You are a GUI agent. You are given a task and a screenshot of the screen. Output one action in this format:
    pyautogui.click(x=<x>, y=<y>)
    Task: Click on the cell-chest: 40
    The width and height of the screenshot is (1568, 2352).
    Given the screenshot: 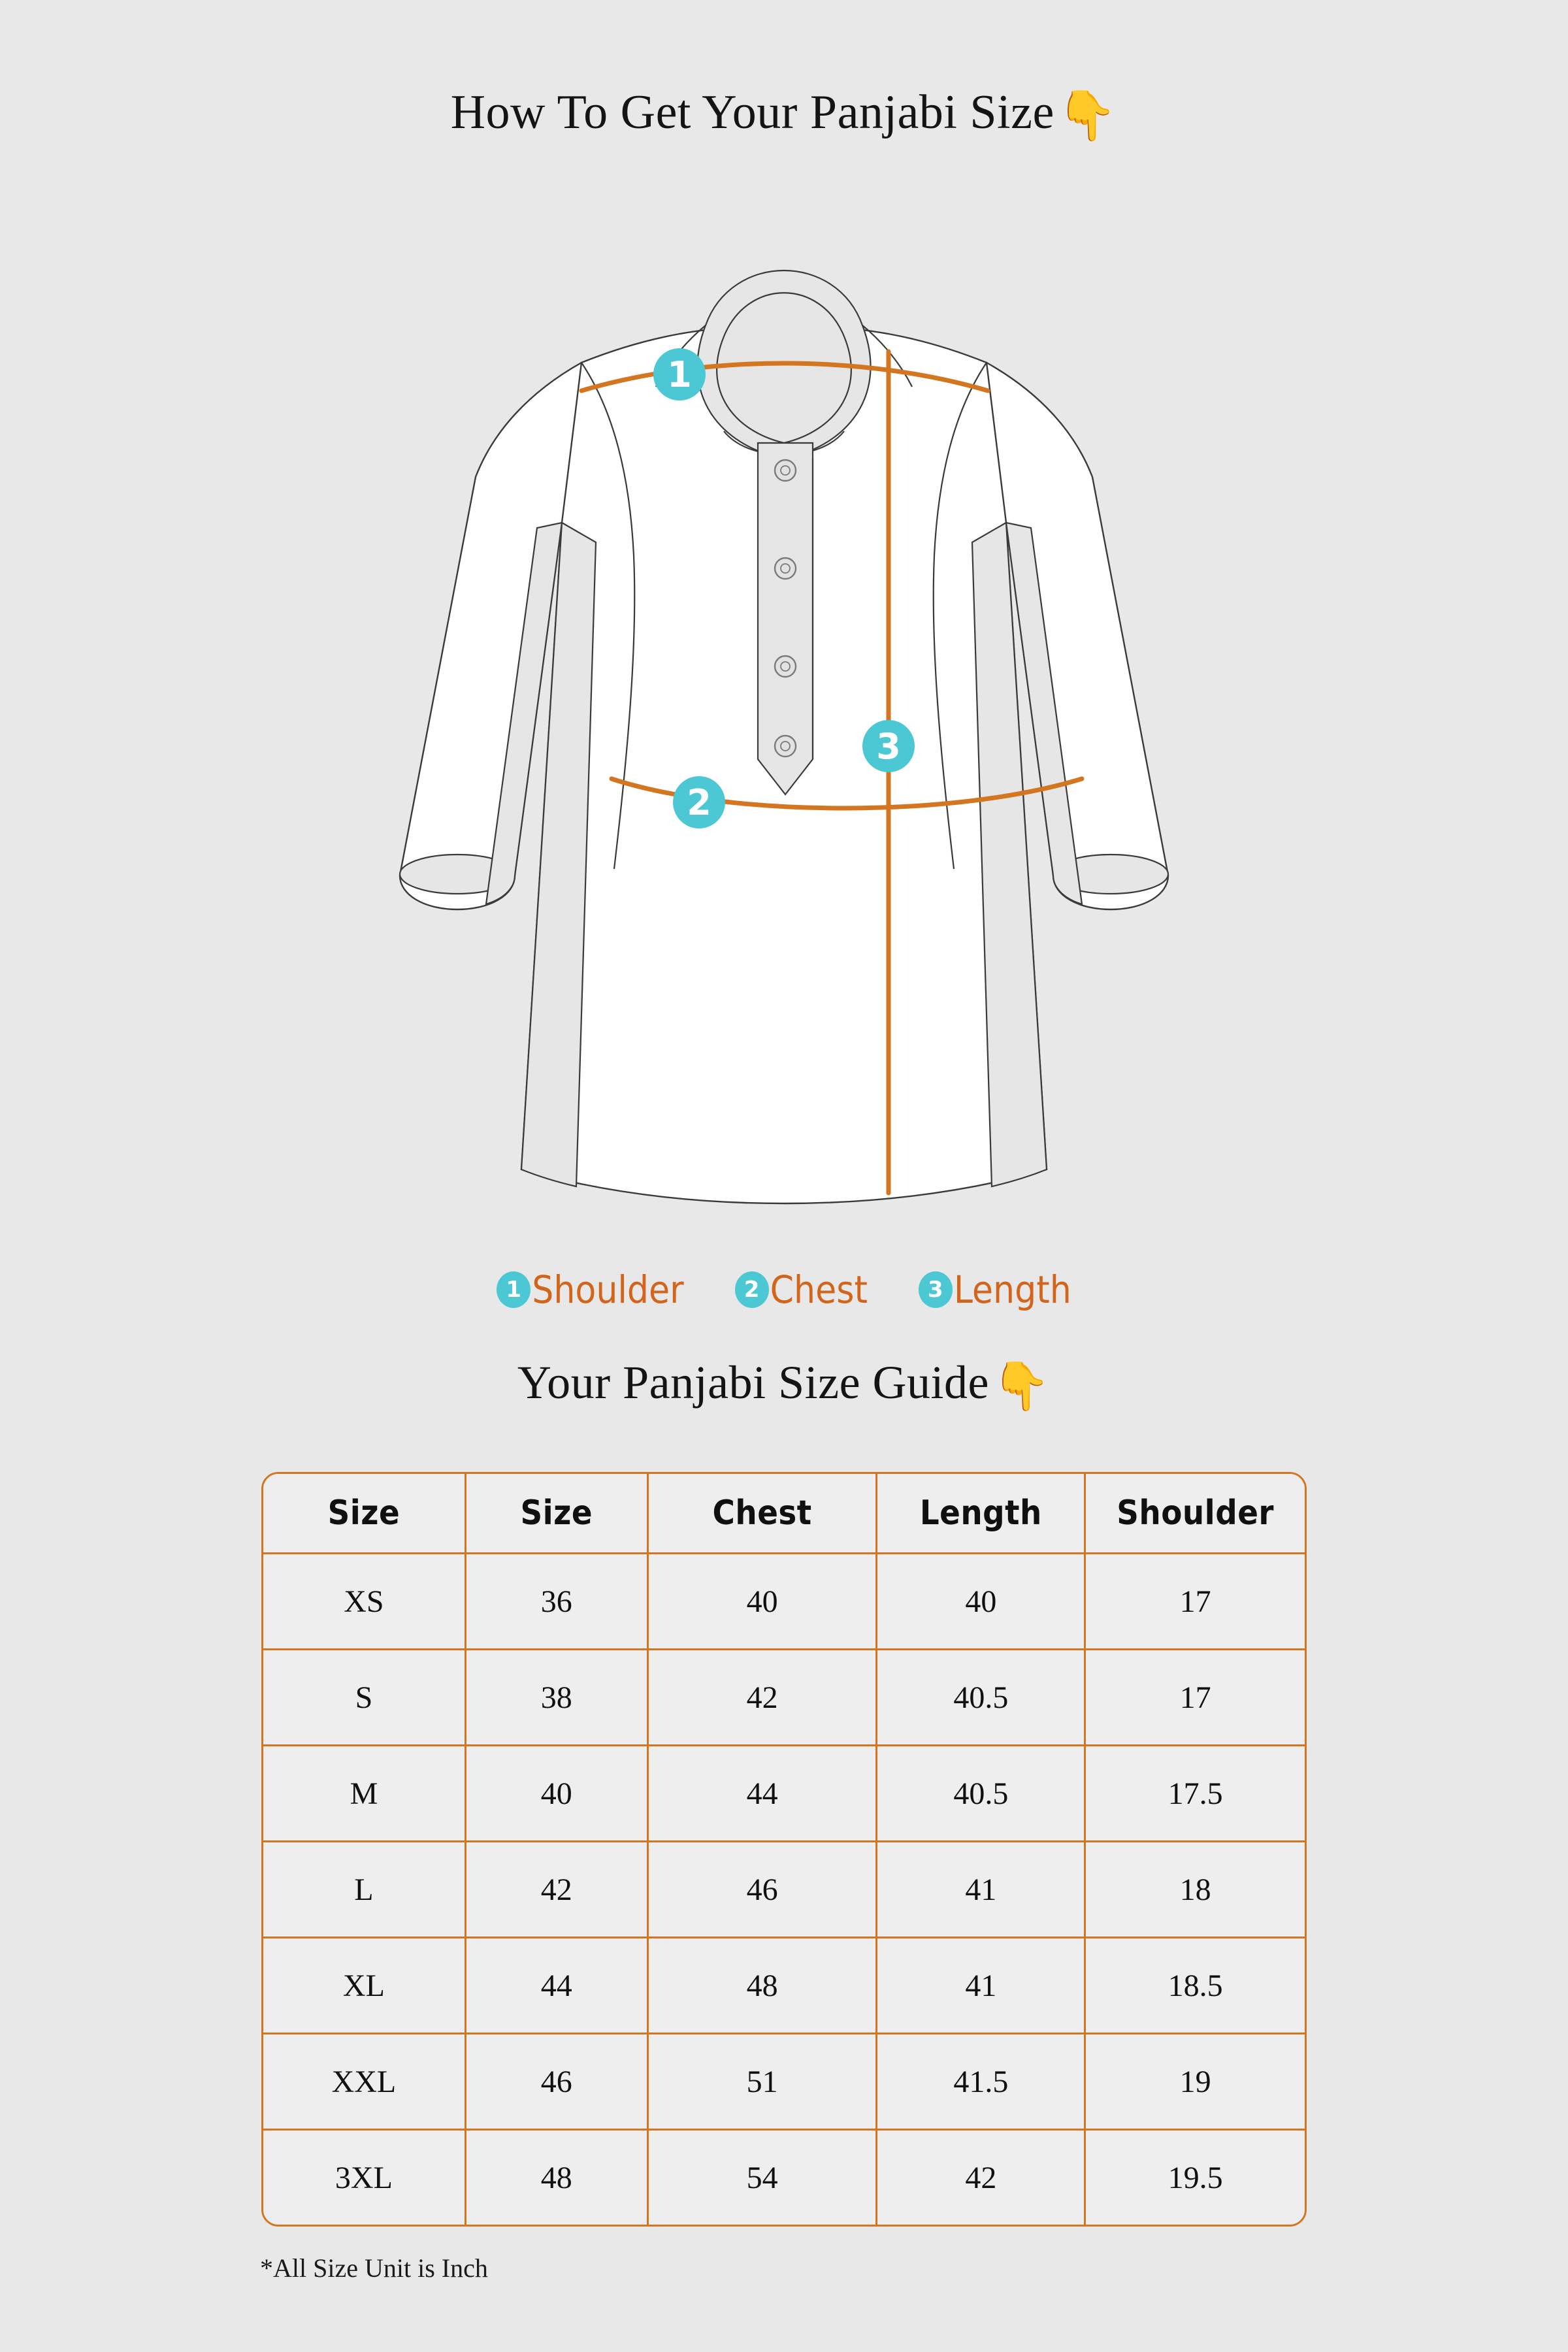 What is the action you would take?
    pyautogui.click(x=763, y=1602)
    